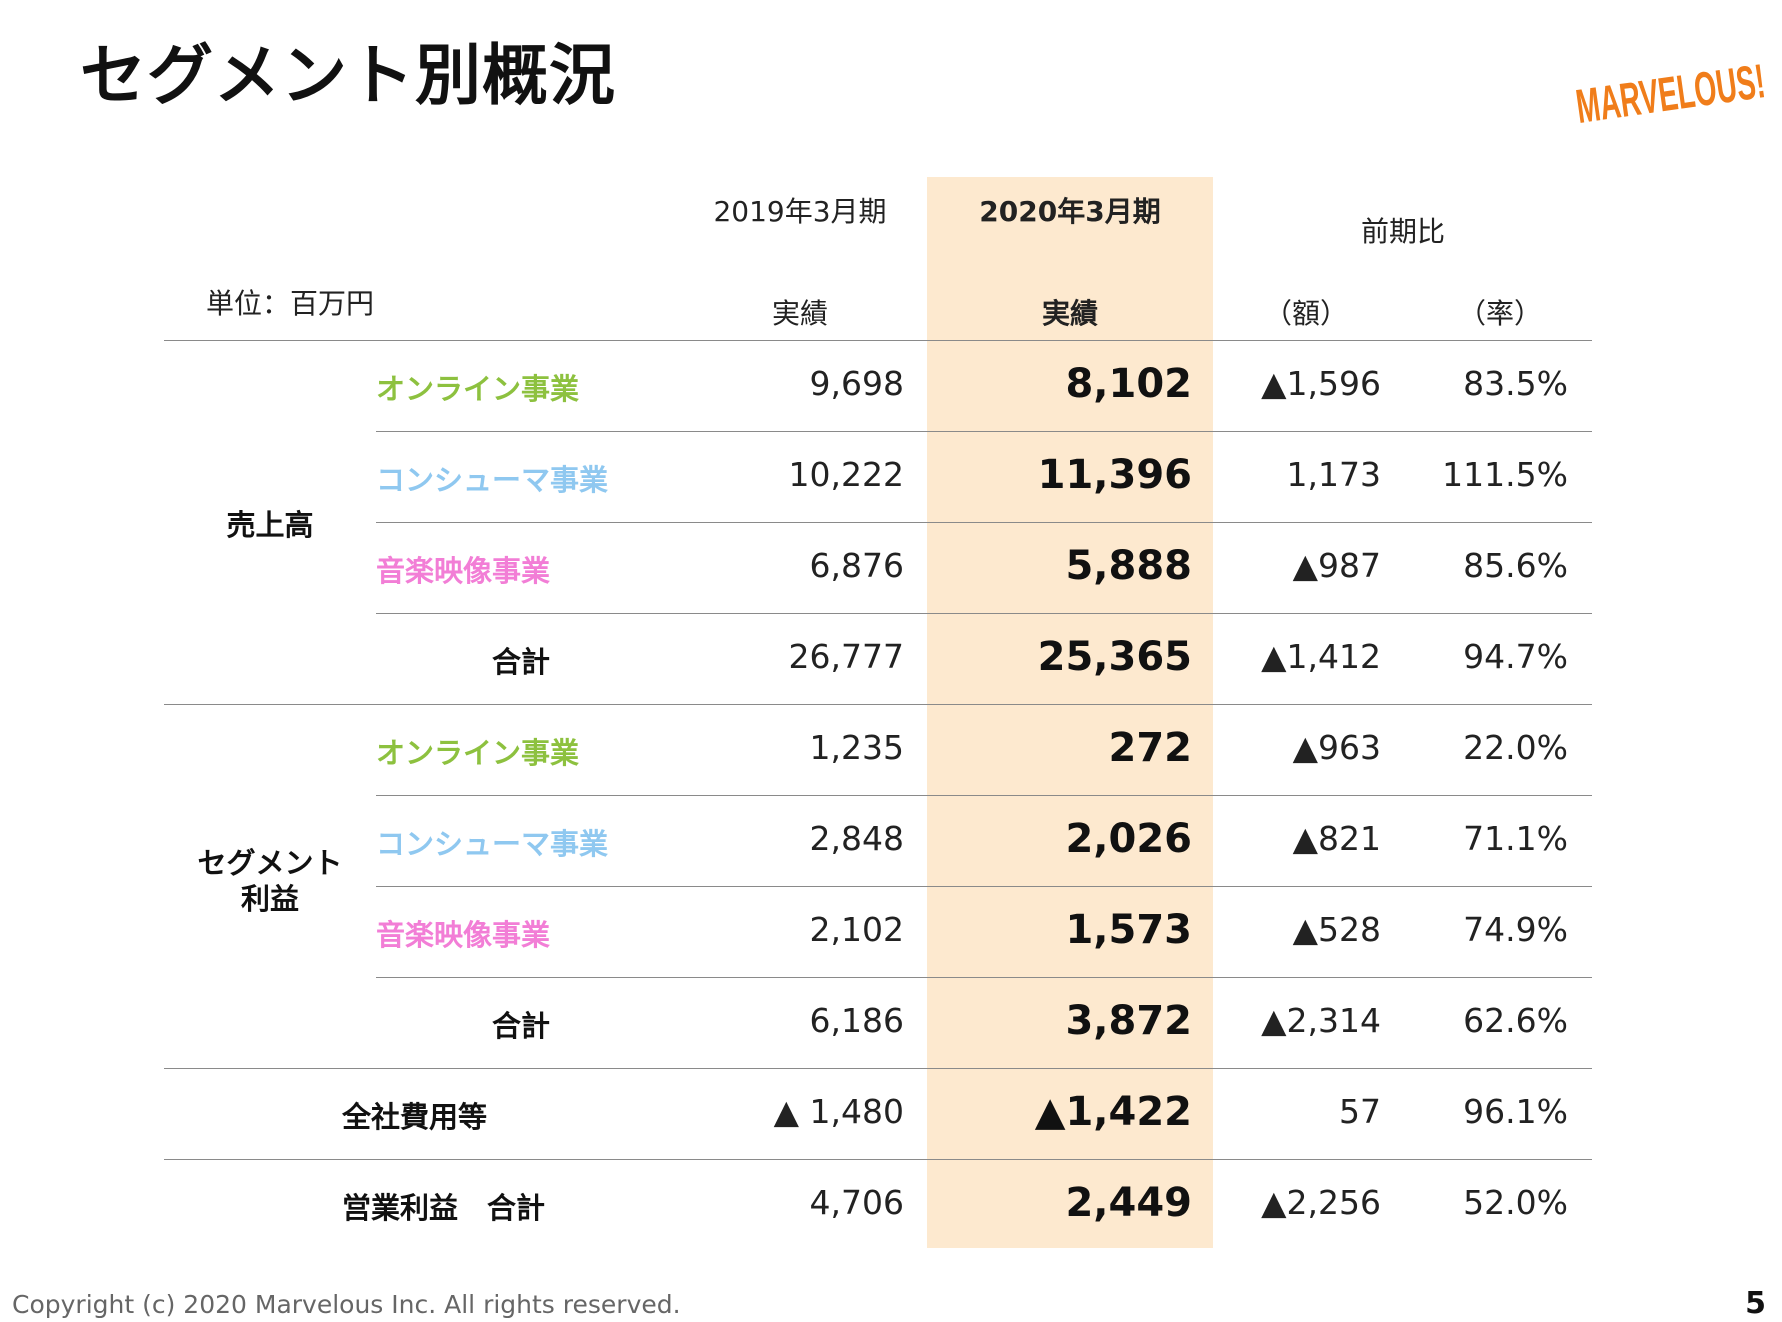  Describe the element at coordinates (1755, 1303) in the screenshot. I see `page-number: 5` at that location.